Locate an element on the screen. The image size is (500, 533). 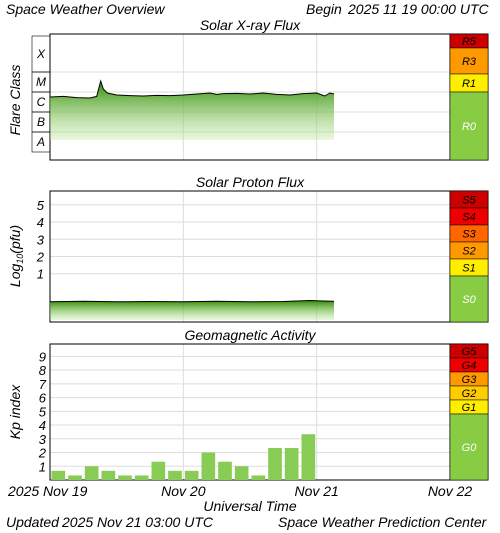
xray-flux-line is located at coordinates (192, 89).